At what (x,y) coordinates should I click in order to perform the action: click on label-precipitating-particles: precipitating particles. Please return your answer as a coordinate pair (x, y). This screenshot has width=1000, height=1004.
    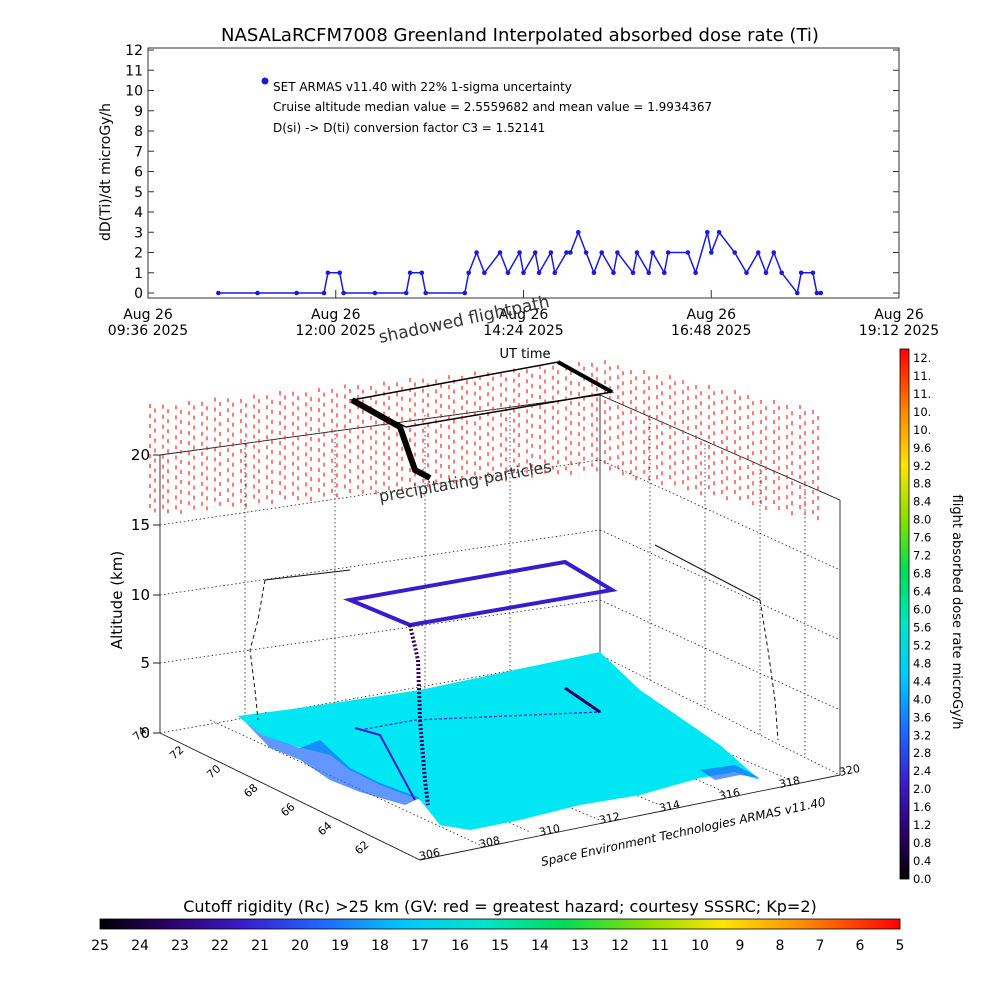
    Looking at the image, I should click on (465, 481).